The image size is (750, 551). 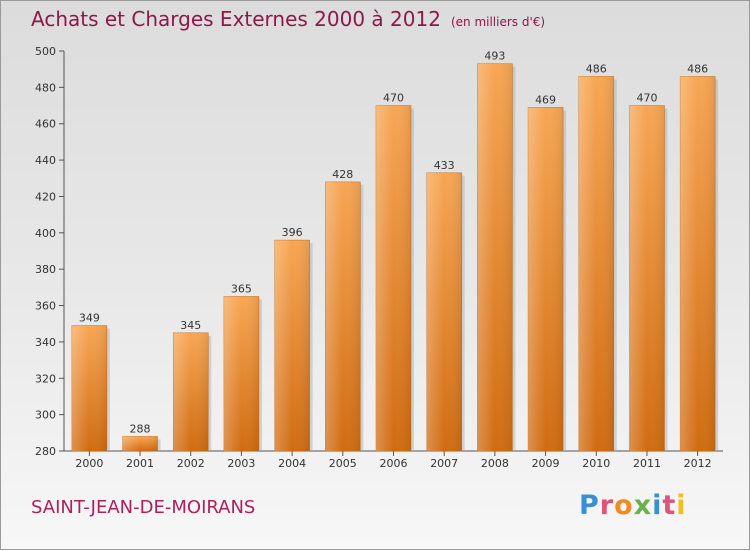 What do you see at coordinates (669, 505) in the screenshot?
I see `logo-letter: t` at bounding box center [669, 505].